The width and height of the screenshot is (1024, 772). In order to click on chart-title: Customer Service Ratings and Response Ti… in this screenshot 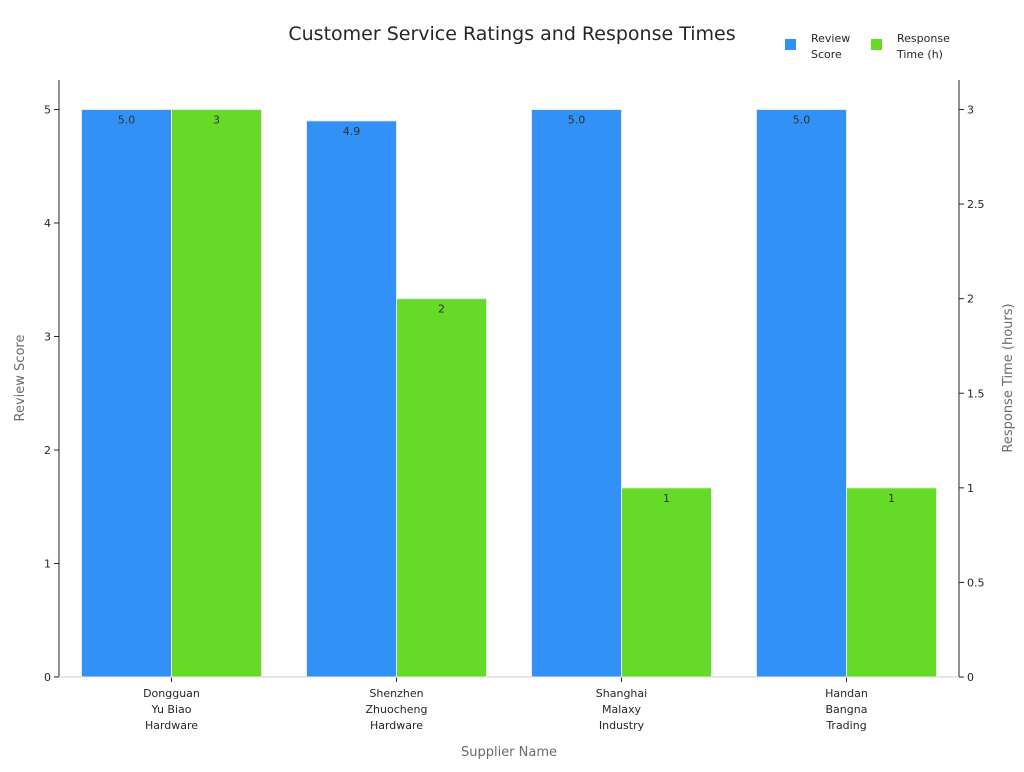, I will do `click(511, 34)`.